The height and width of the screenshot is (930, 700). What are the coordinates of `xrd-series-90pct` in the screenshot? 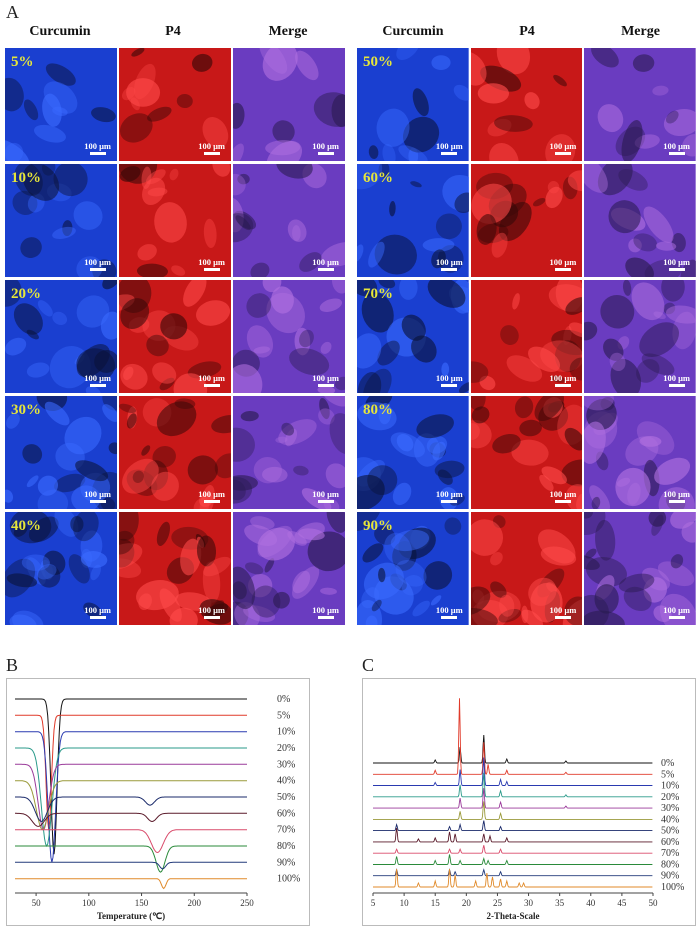 It's located at (513, 872).